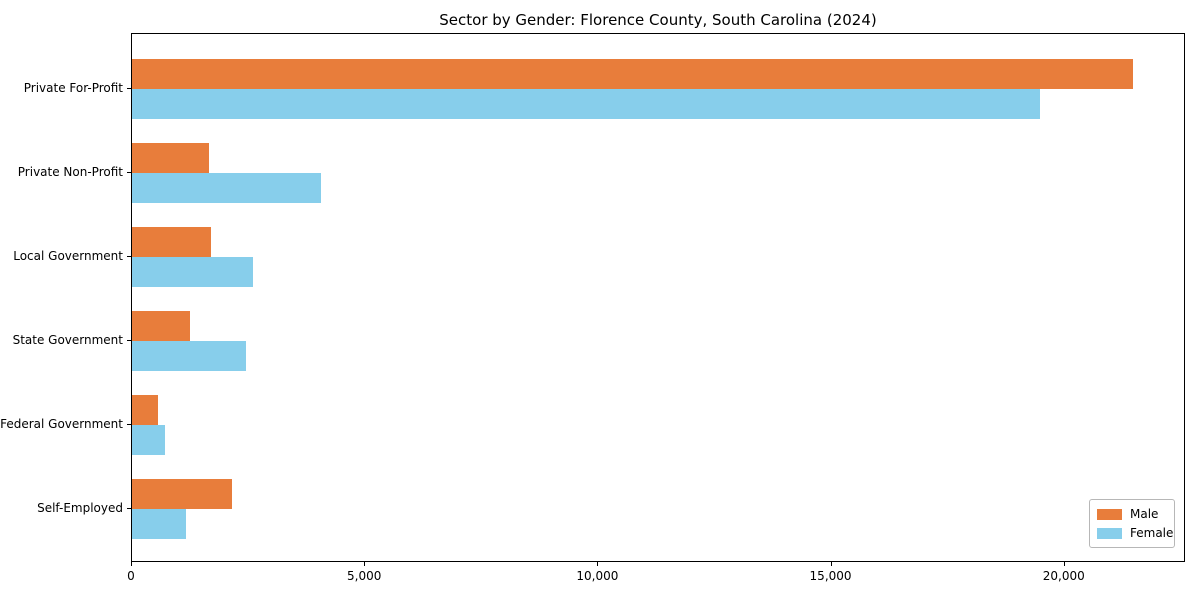  I want to click on category-label: State Government, so click(67, 340).